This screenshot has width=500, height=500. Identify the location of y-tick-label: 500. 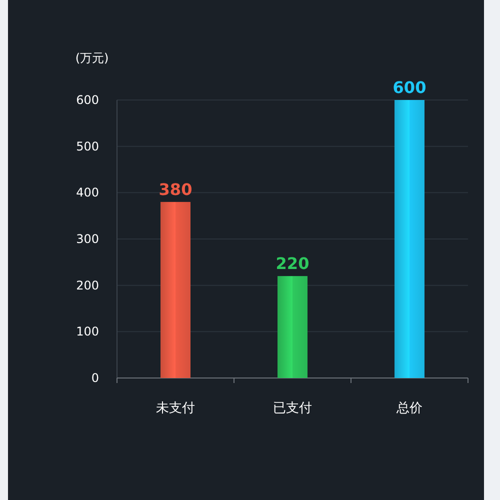
(87, 146).